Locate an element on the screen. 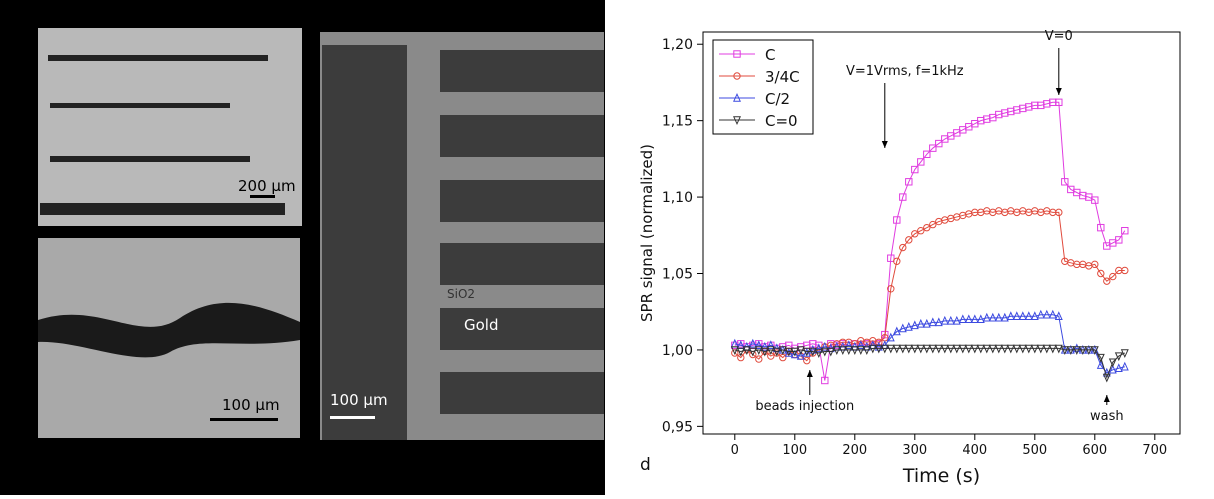  x-tick-label: 400 is located at coordinates (974, 450).